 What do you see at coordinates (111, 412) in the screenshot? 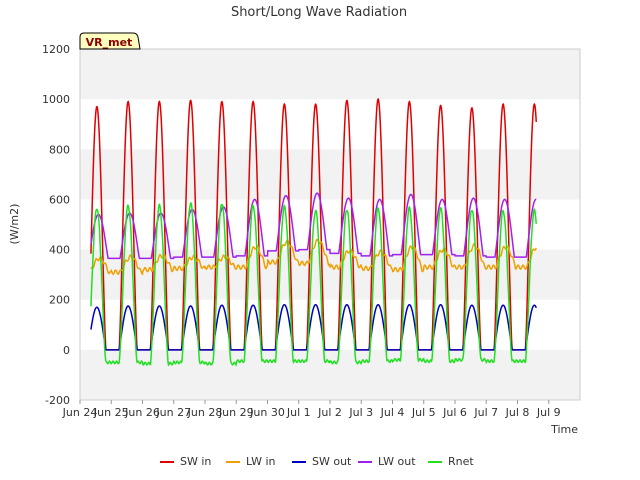
I see `x-tick-label: Jun 25` at bounding box center [111, 412].